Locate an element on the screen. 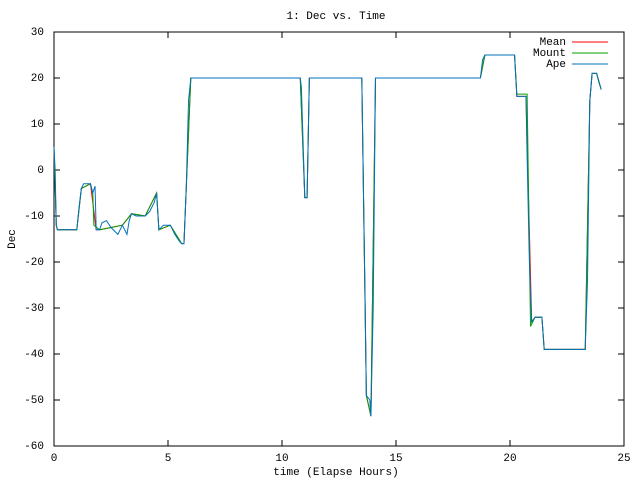  y-tick-label: -60 is located at coordinates (34, 447).